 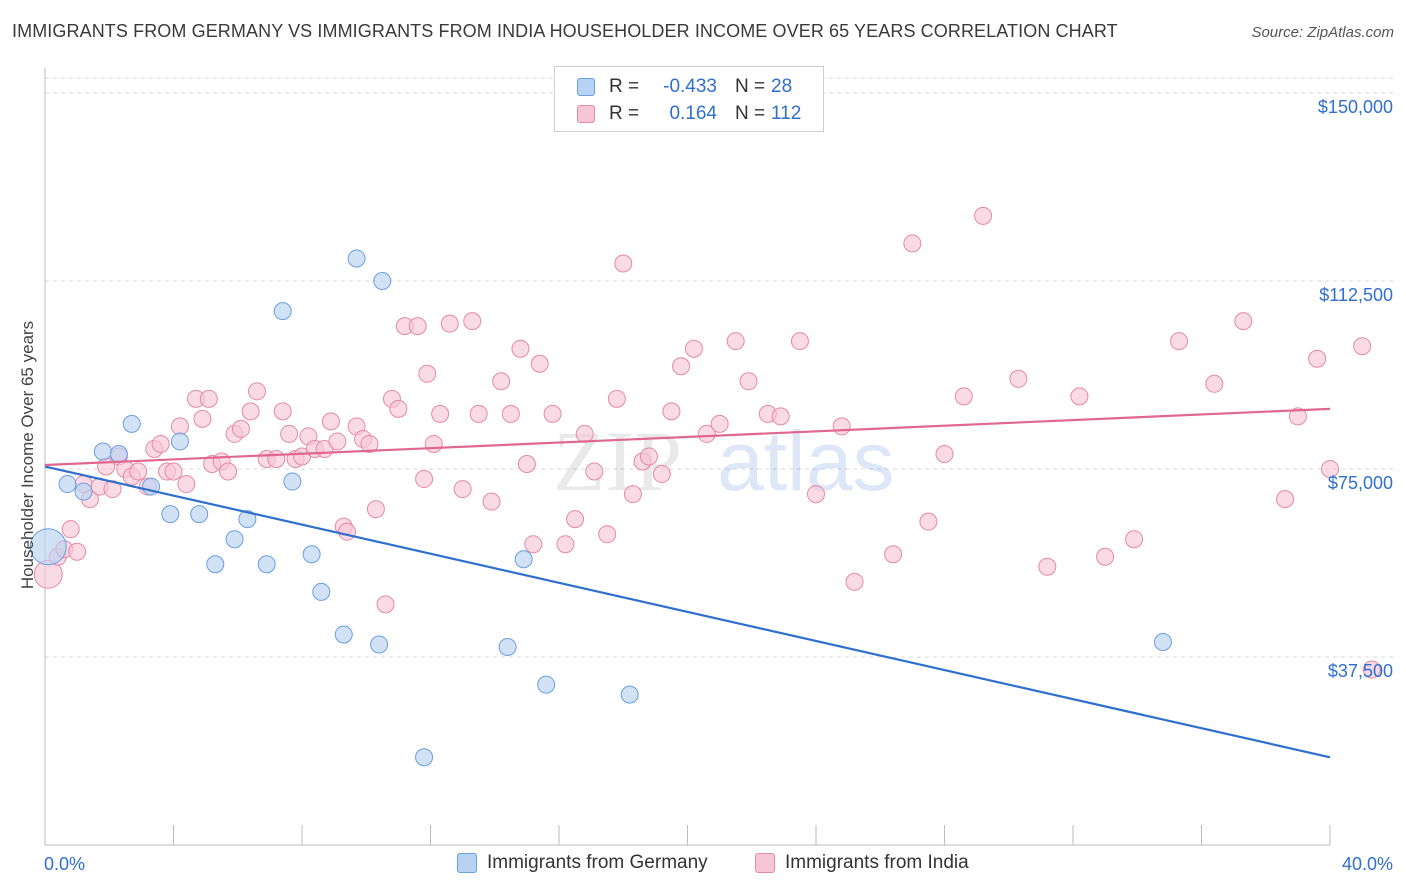 I want to click on india-swatch, so click(x=765, y=863).